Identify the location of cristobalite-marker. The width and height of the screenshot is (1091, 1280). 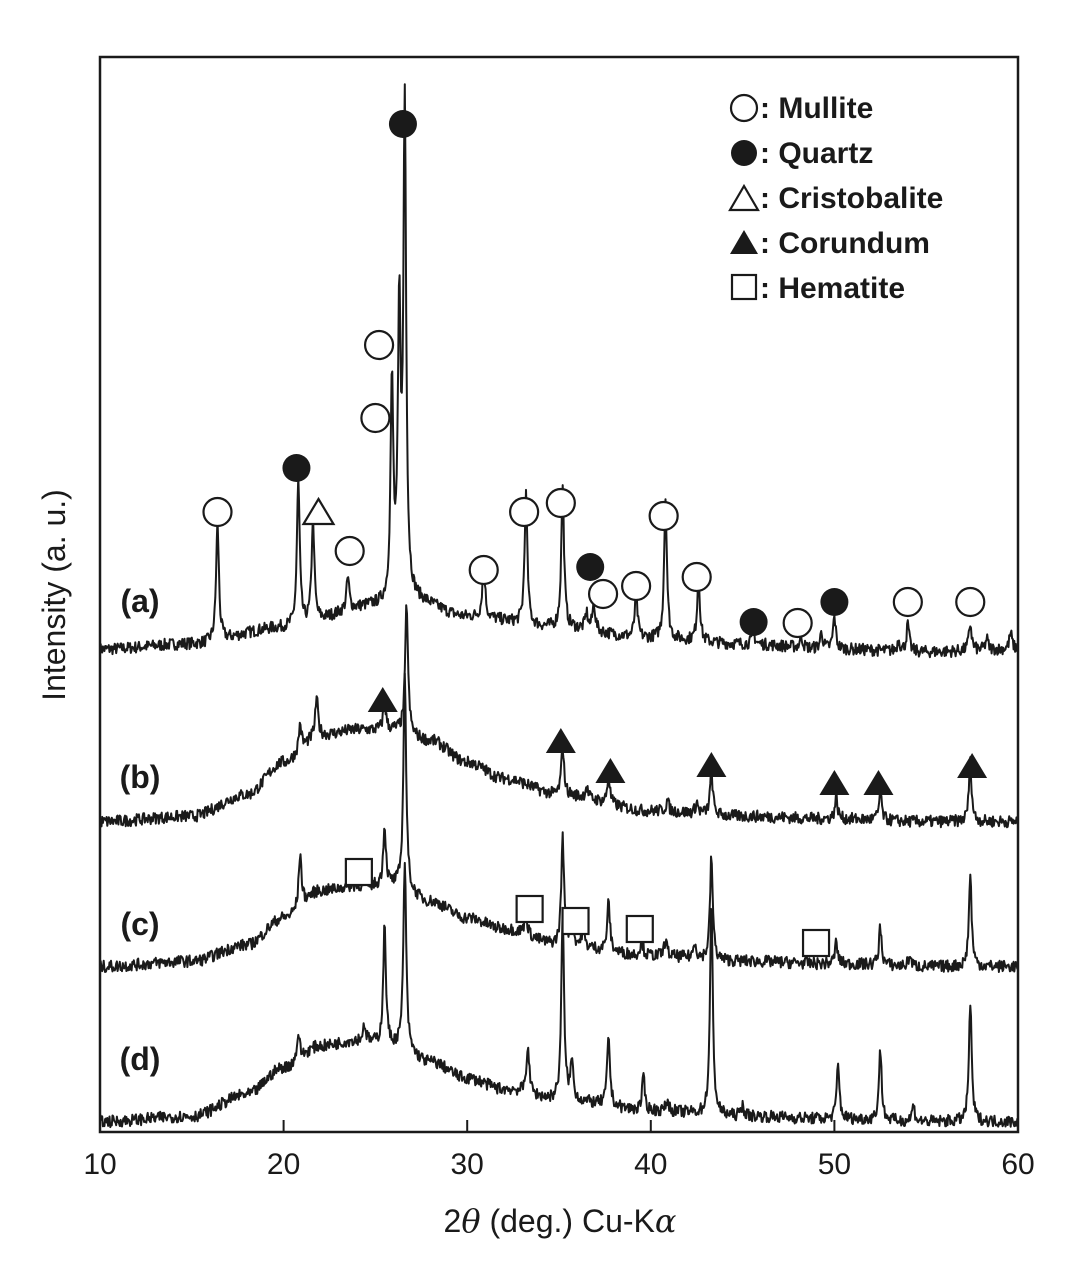
(318, 511).